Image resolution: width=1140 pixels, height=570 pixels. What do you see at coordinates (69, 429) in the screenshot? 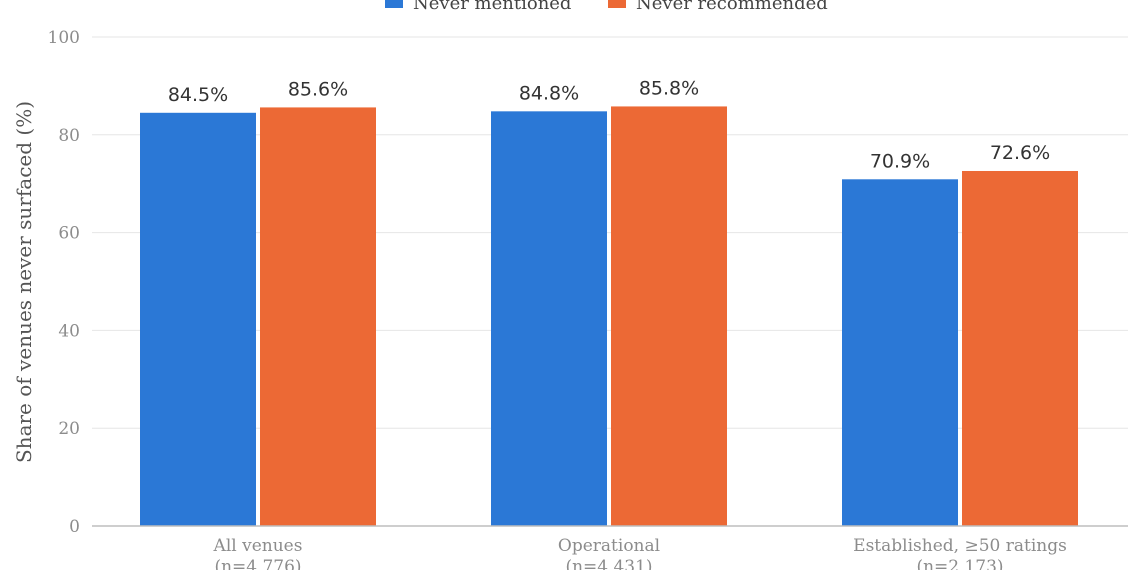
I see `y-tick-label: 20` at bounding box center [69, 429].